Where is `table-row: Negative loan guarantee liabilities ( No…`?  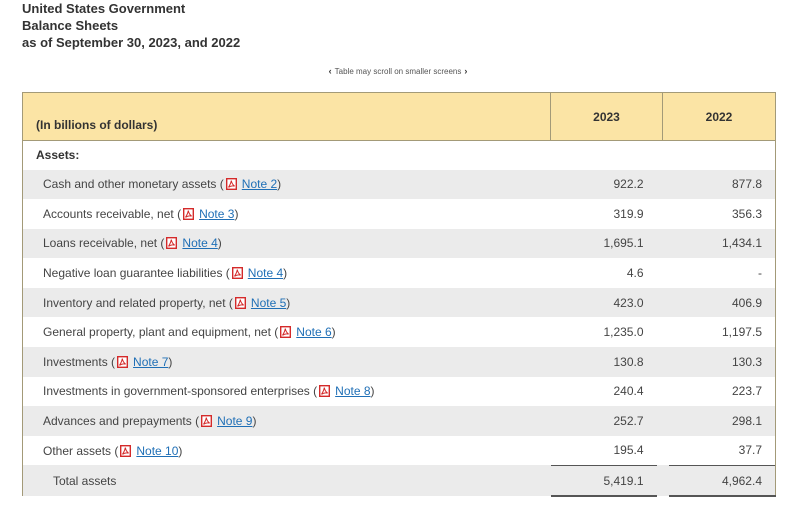
table-row: Negative loan guarantee liabilities ( No… is located at coordinates (399, 273).